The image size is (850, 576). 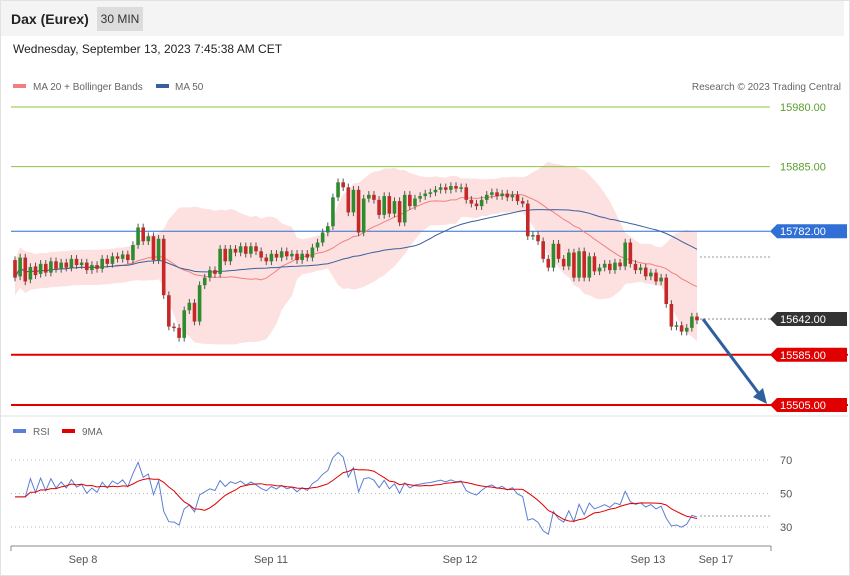 What do you see at coordinates (356, 243) in the screenshot?
I see `ma50-line` at bounding box center [356, 243].